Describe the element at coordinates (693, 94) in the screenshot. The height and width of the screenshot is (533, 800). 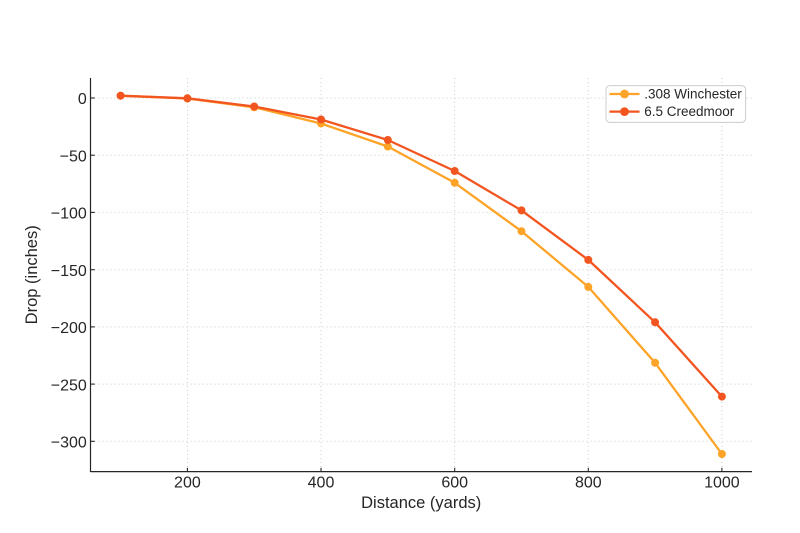
I see `svg-text: .308 Winchester` at that location.